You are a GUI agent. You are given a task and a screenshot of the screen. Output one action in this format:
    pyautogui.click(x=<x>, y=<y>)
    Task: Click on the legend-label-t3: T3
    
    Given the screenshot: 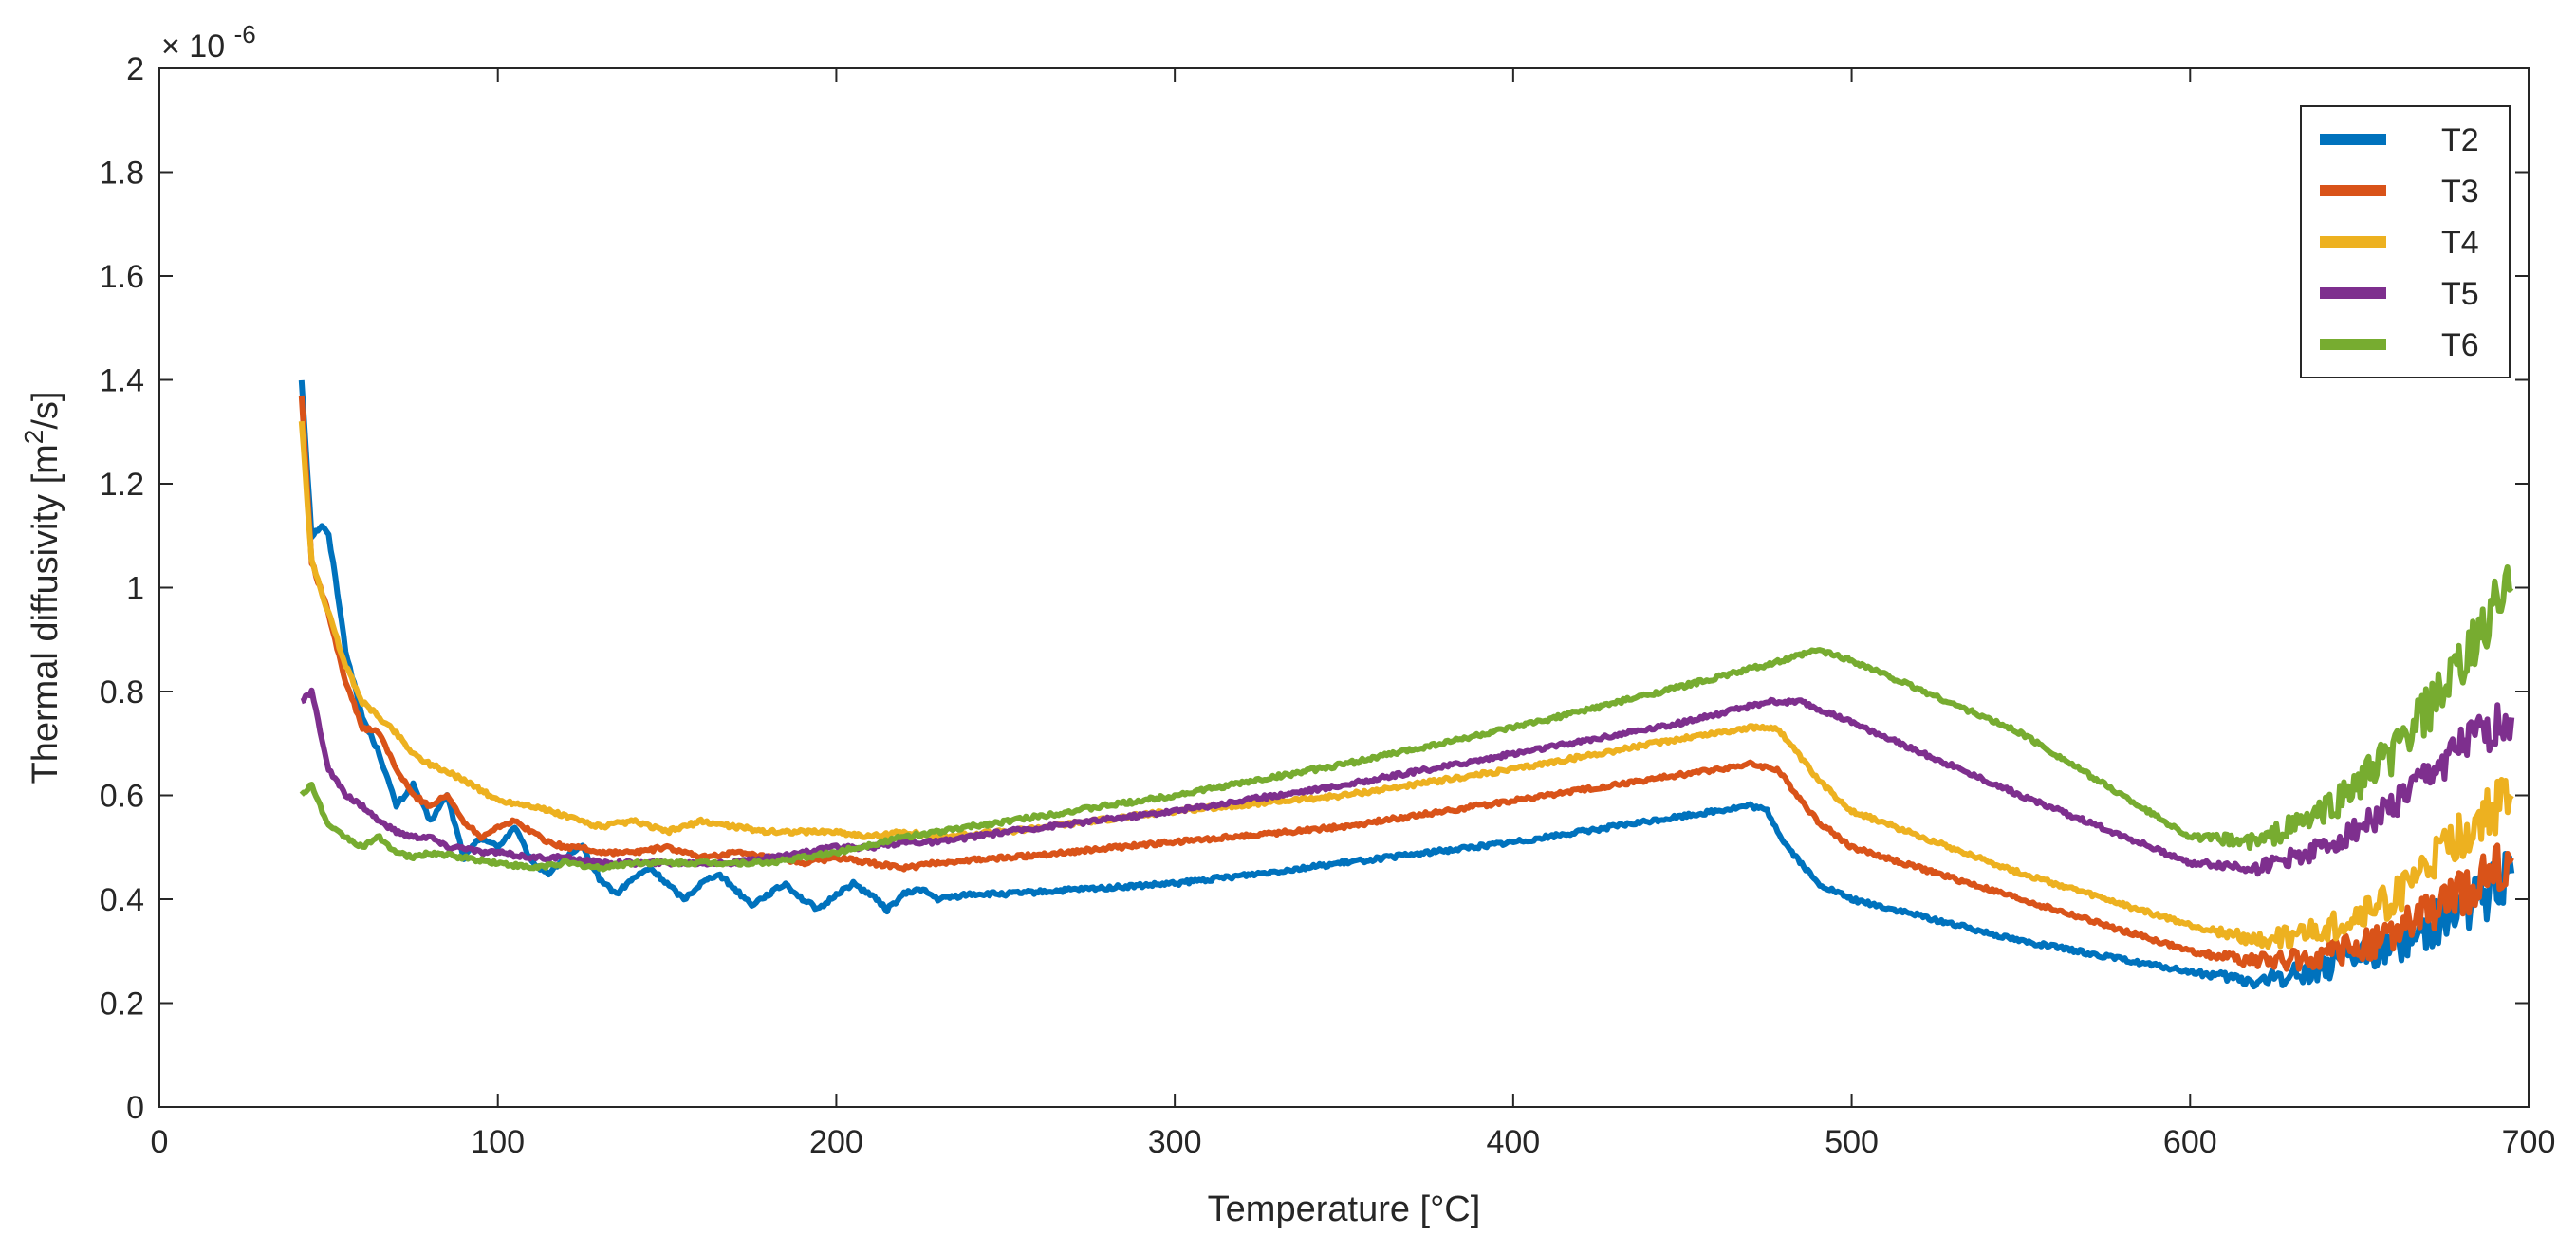 What is the action you would take?
    pyautogui.click(x=2460, y=192)
    